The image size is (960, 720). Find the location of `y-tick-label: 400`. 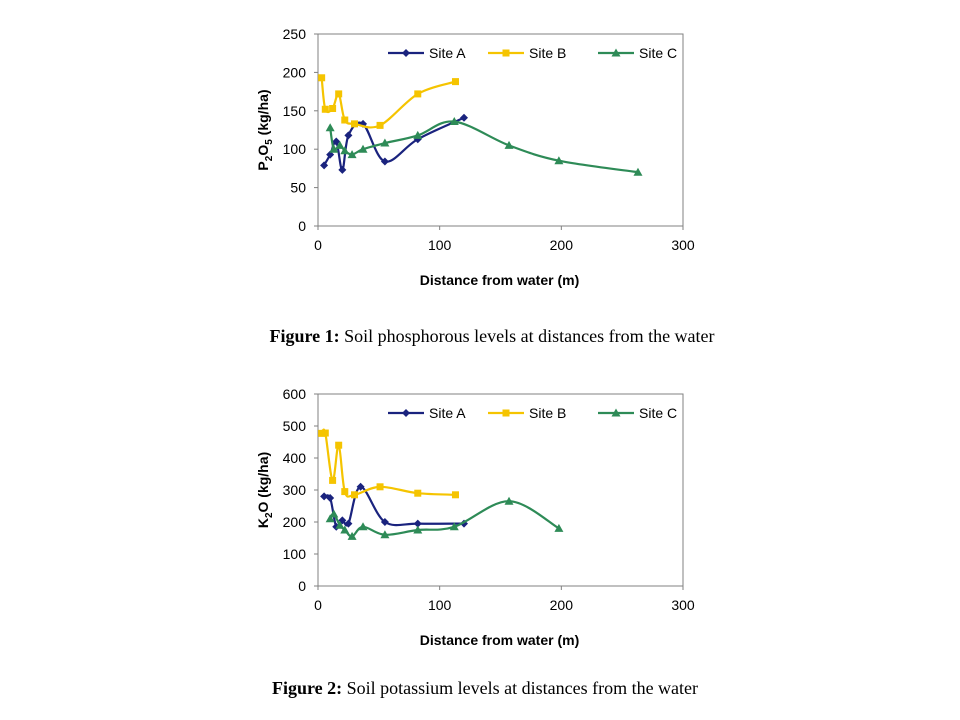

y-tick-label: 400 is located at coordinates (295, 458).